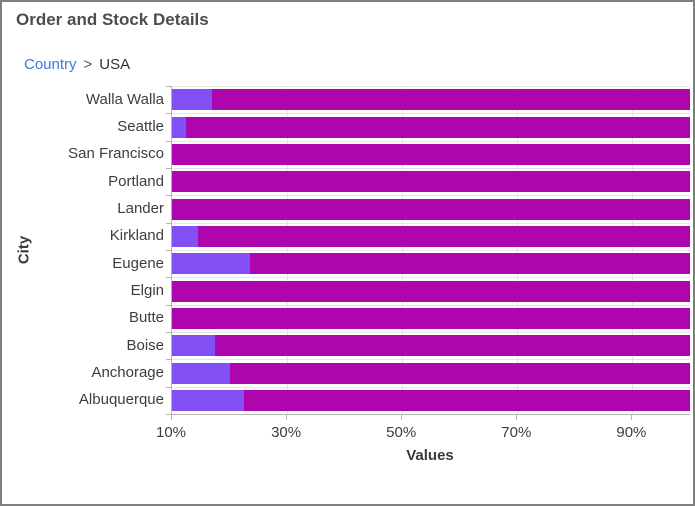 The height and width of the screenshot is (506, 695). What do you see at coordinates (146, 318) in the screenshot?
I see `y-axis-label: Butte` at bounding box center [146, 318].